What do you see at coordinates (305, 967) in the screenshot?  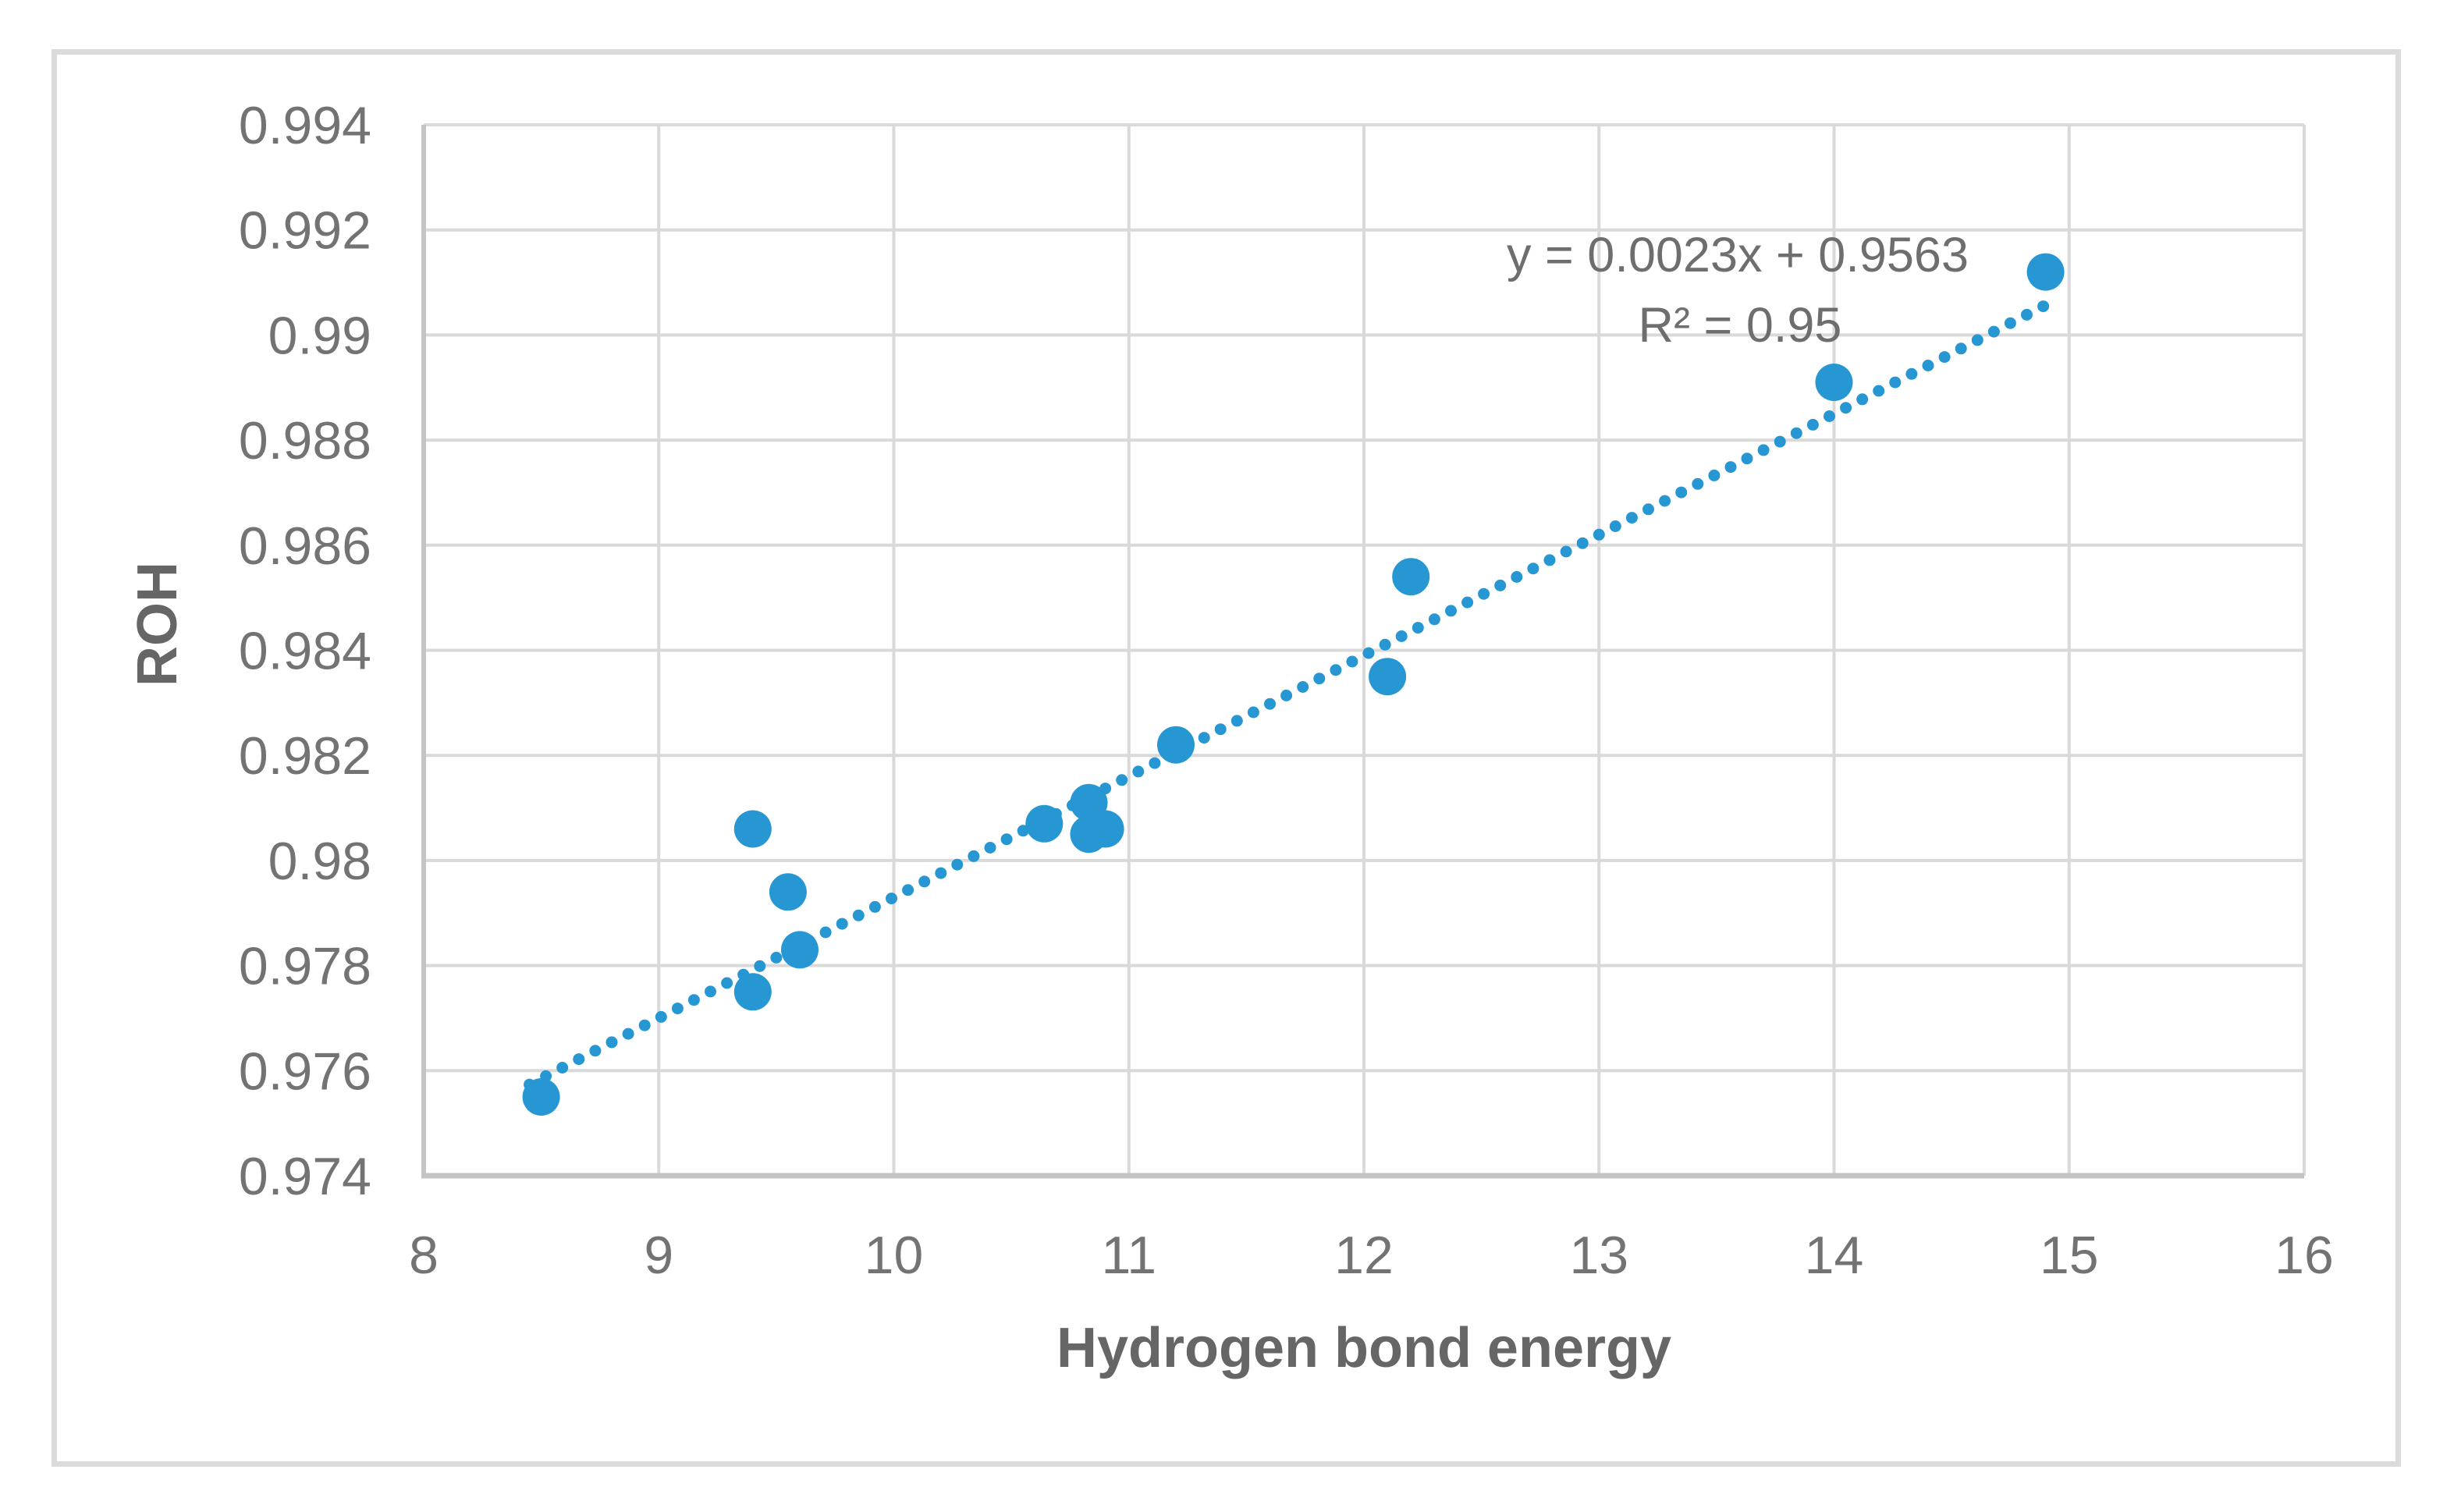 I see `y-tick-label: 0.978` at bounding box center [305, 967].